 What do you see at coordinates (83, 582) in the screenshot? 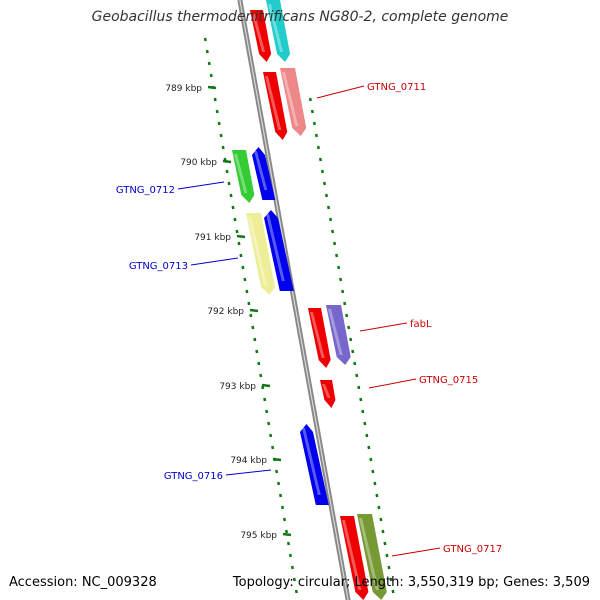
I see `accession-info: Accession: NC_009328` at bounding box center [83, 582].